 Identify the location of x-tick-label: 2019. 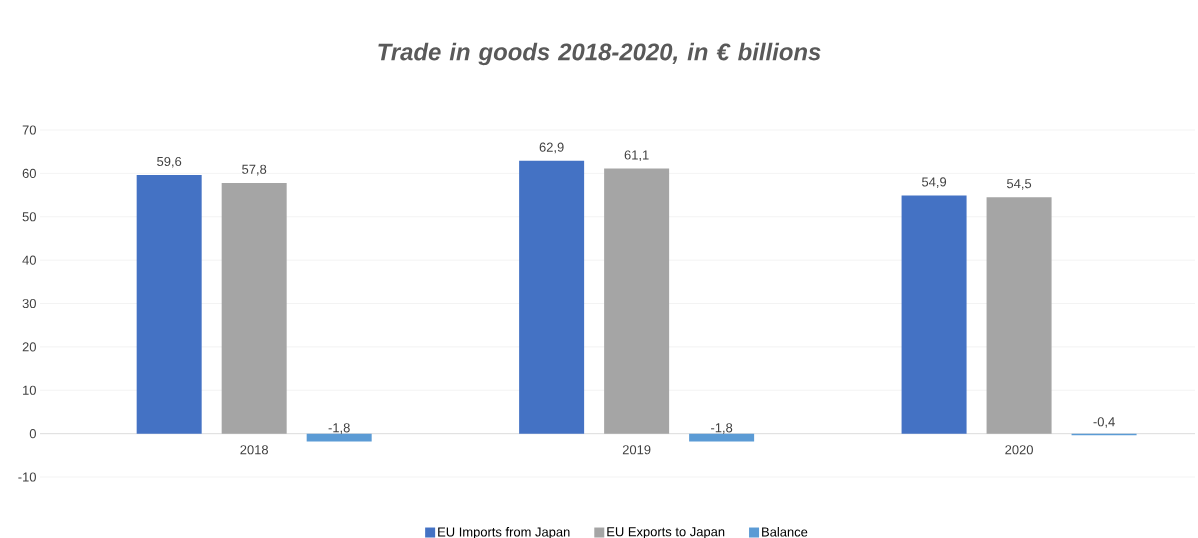
(636, 450).